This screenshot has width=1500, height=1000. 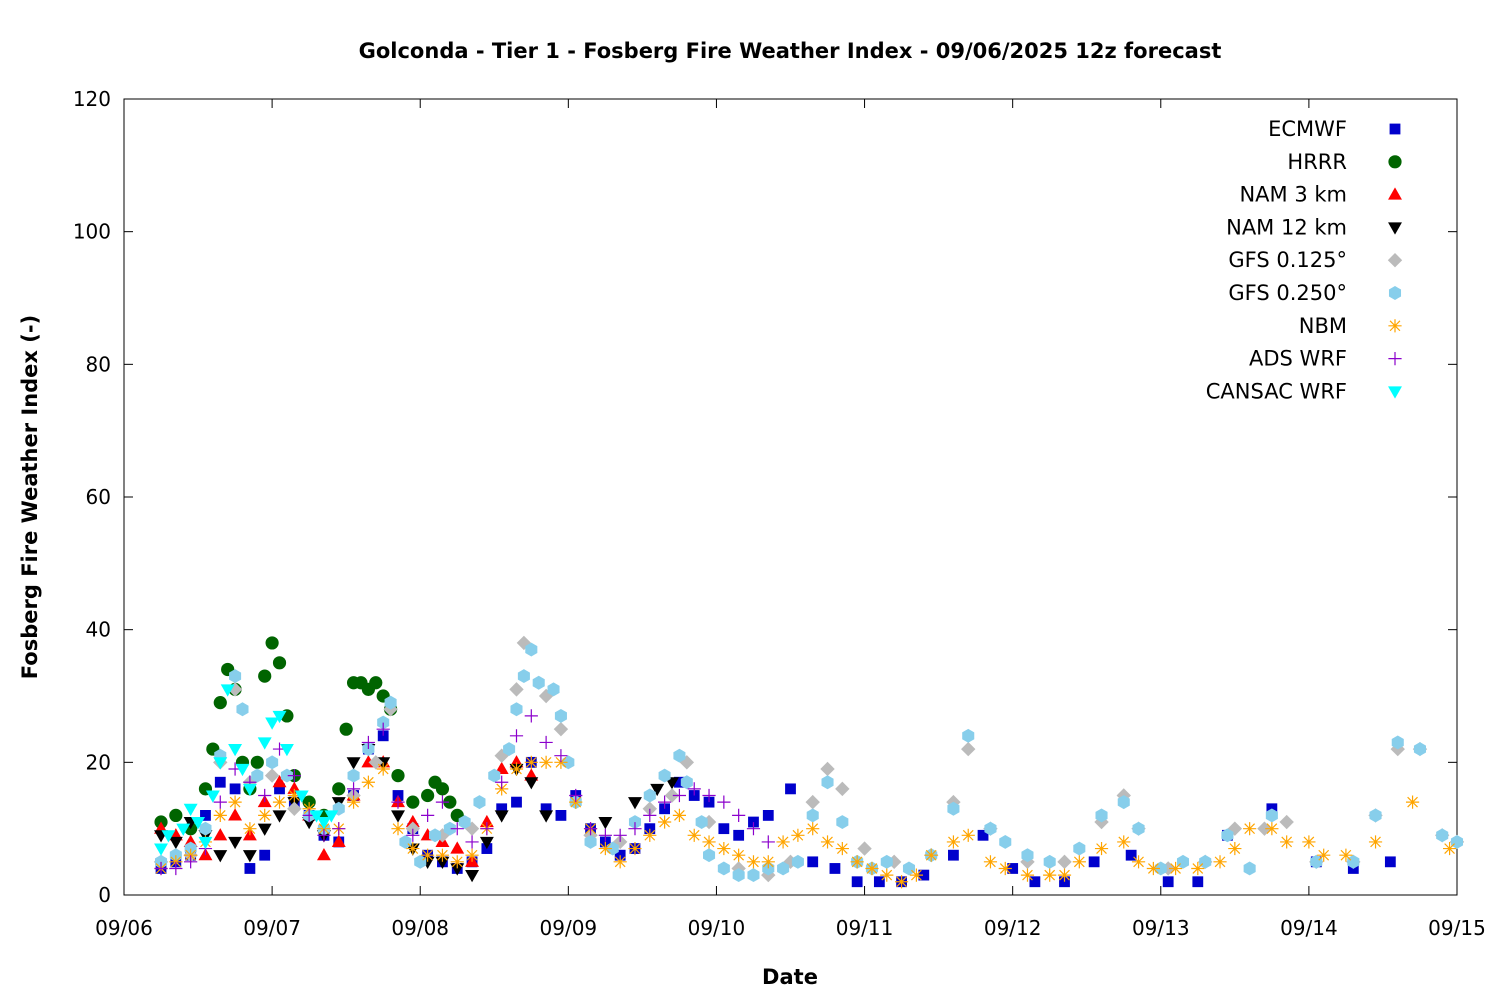 What do you see at coordinates (346, 811) in the screenshot?
I see `series-nam-3-km` at bounding box center [346, 811].